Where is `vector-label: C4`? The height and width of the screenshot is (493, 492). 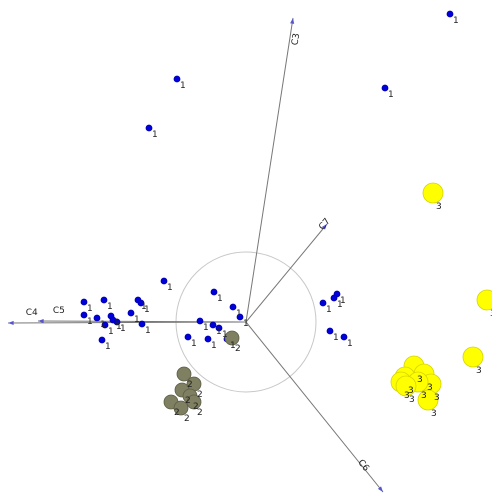 vector-label: C4 is located at coordinates (32, 313).